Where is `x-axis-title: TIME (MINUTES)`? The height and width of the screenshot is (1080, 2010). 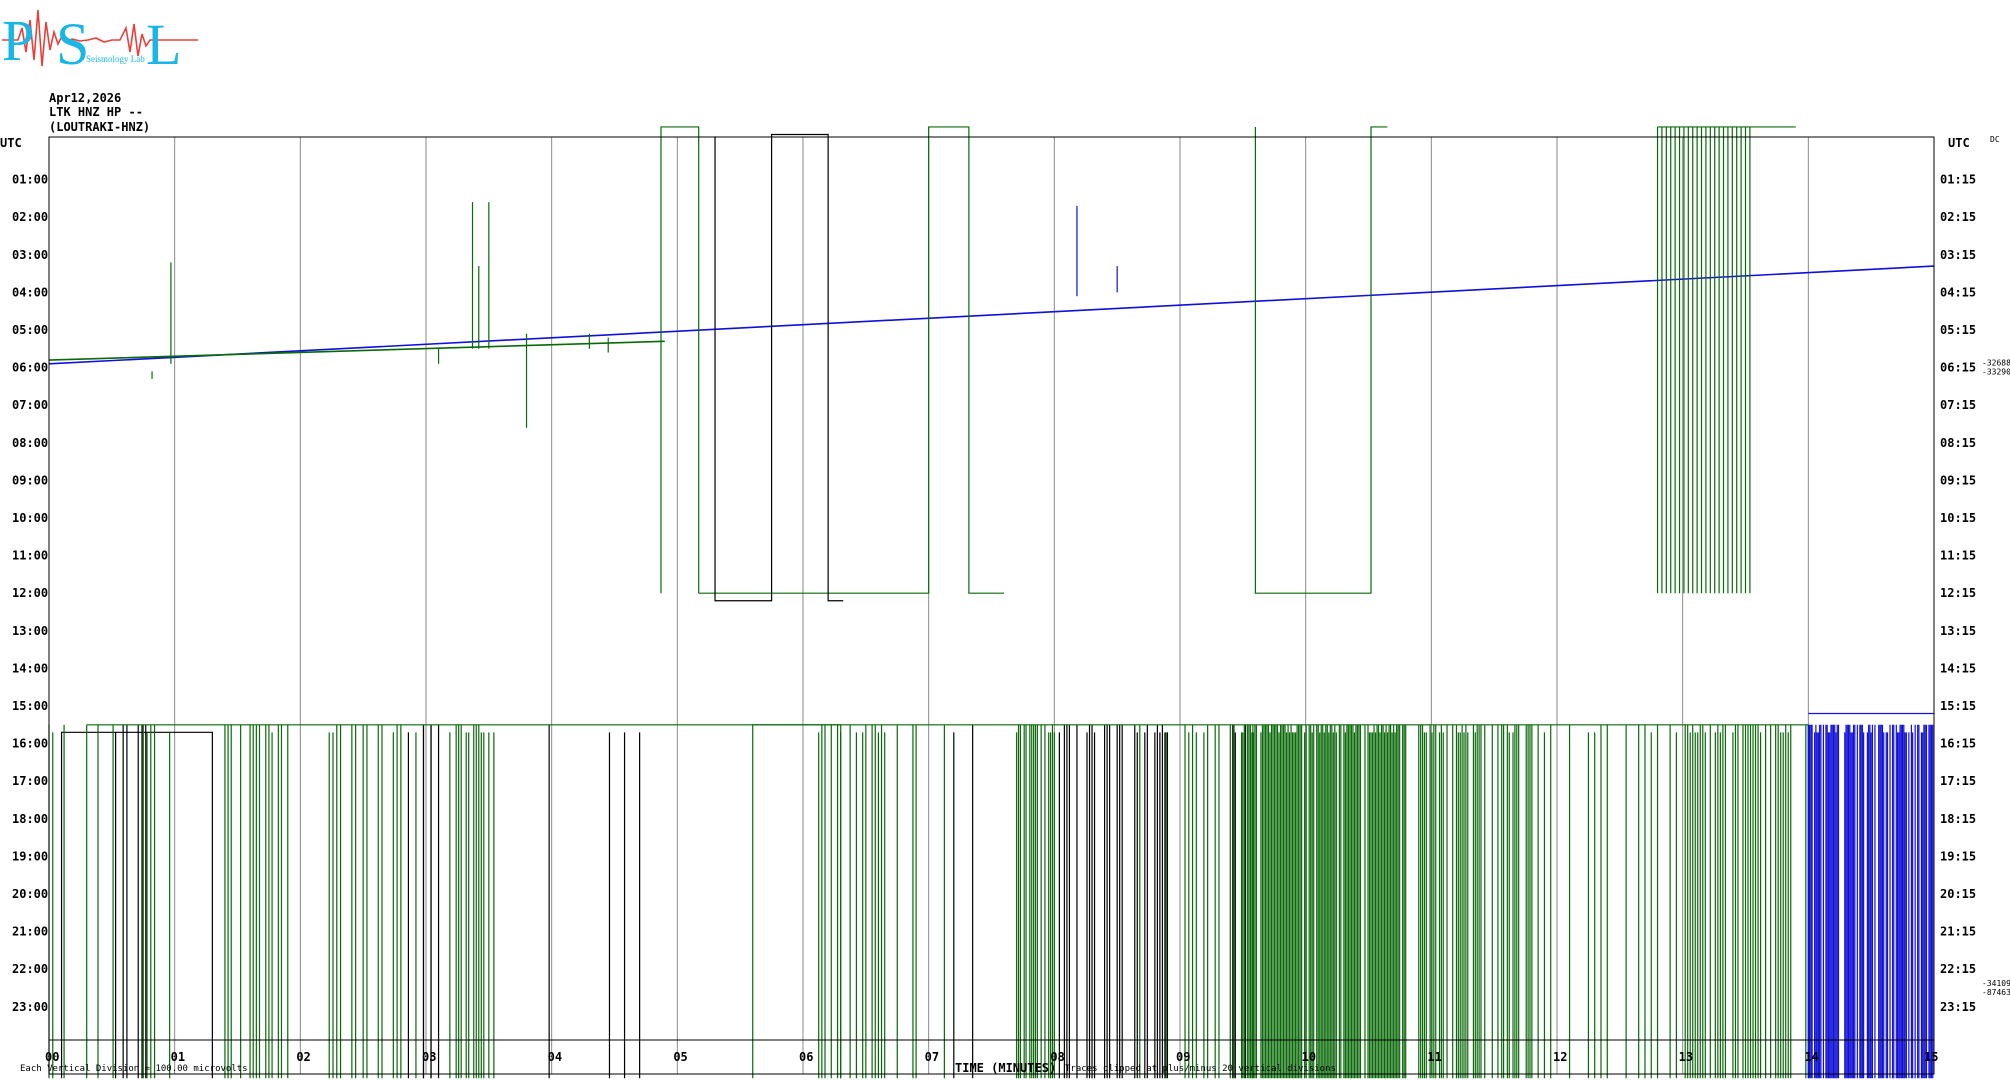
x-axis-title: TIME (MINUTES) is located at coordinates (1005, 1068).